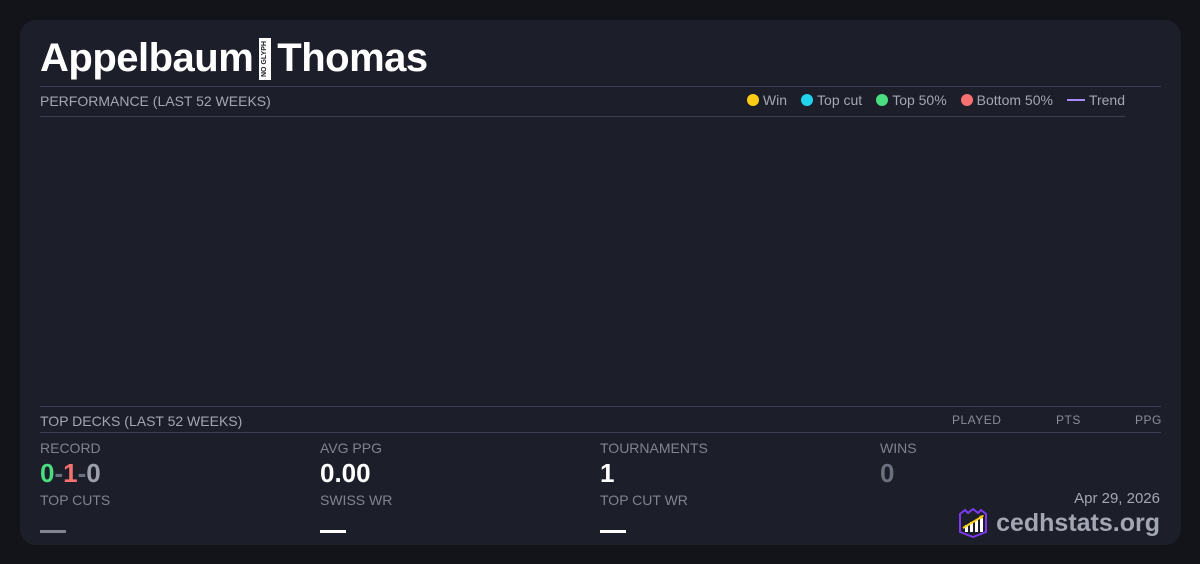  I want to click on trend-line-icon, so click(1075, 100).